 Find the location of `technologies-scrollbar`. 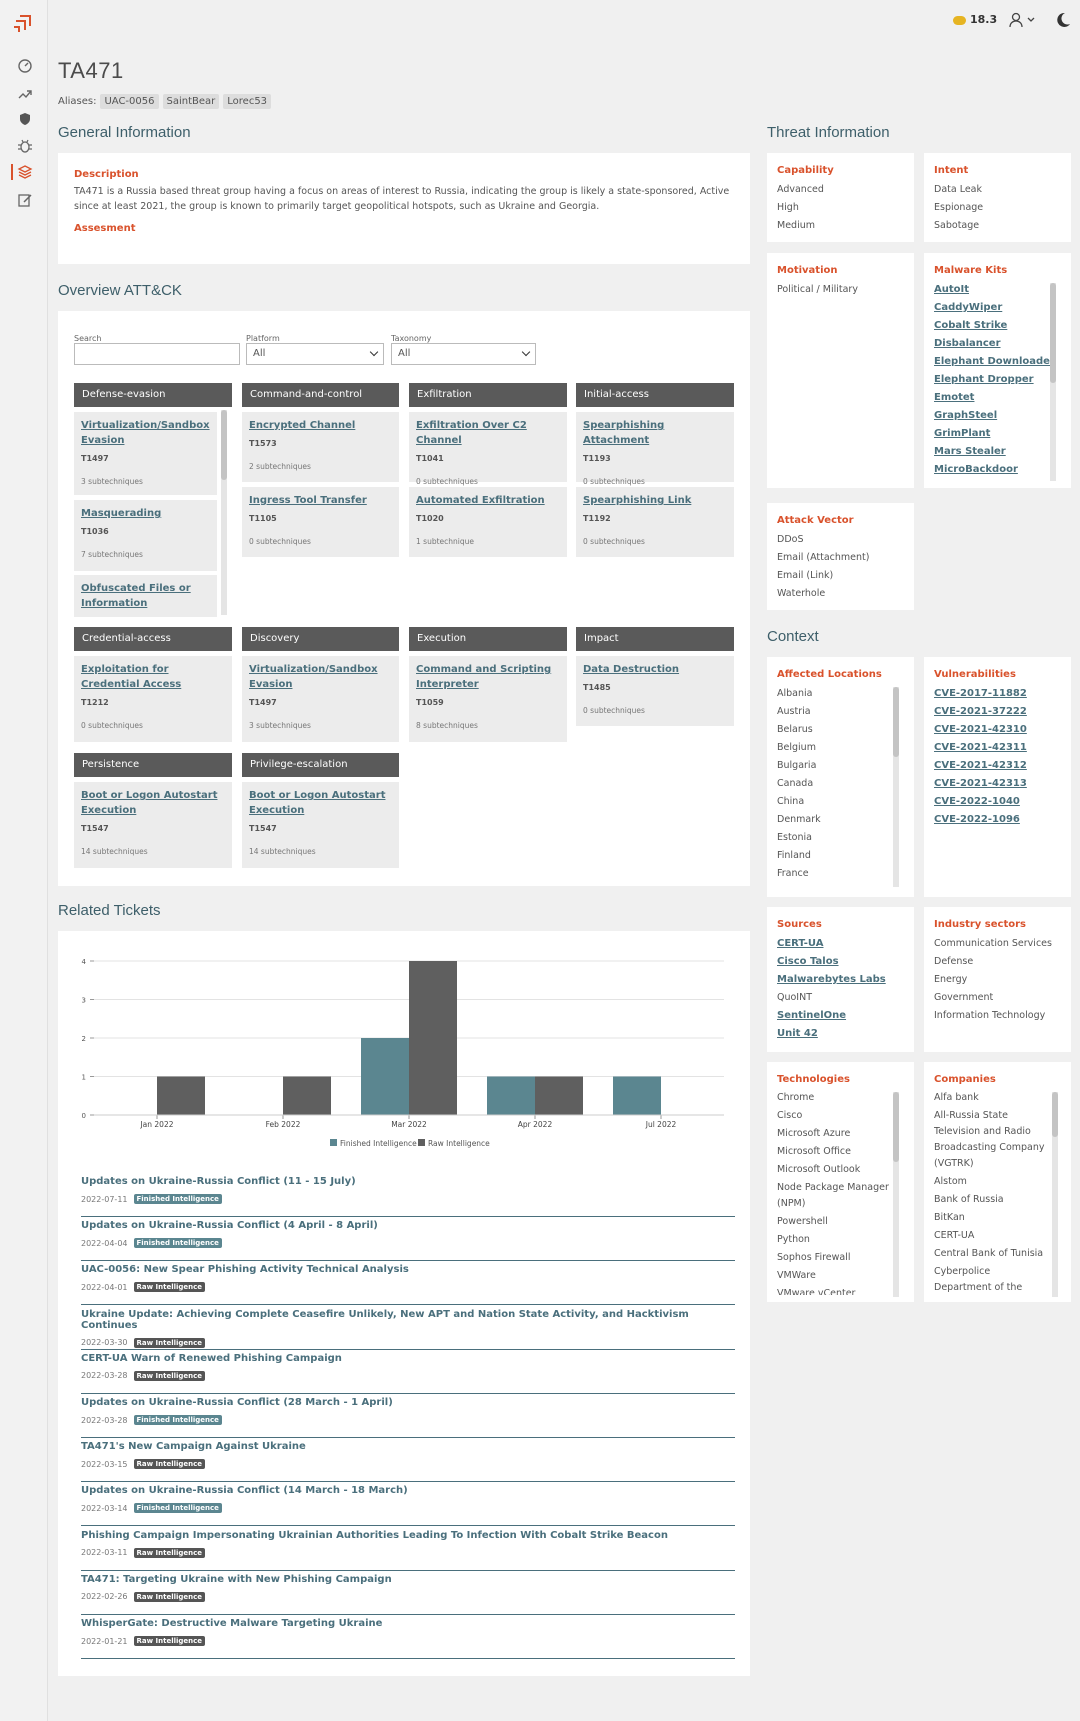

technologies-scrollbar is located at coordinates (896, 1194).